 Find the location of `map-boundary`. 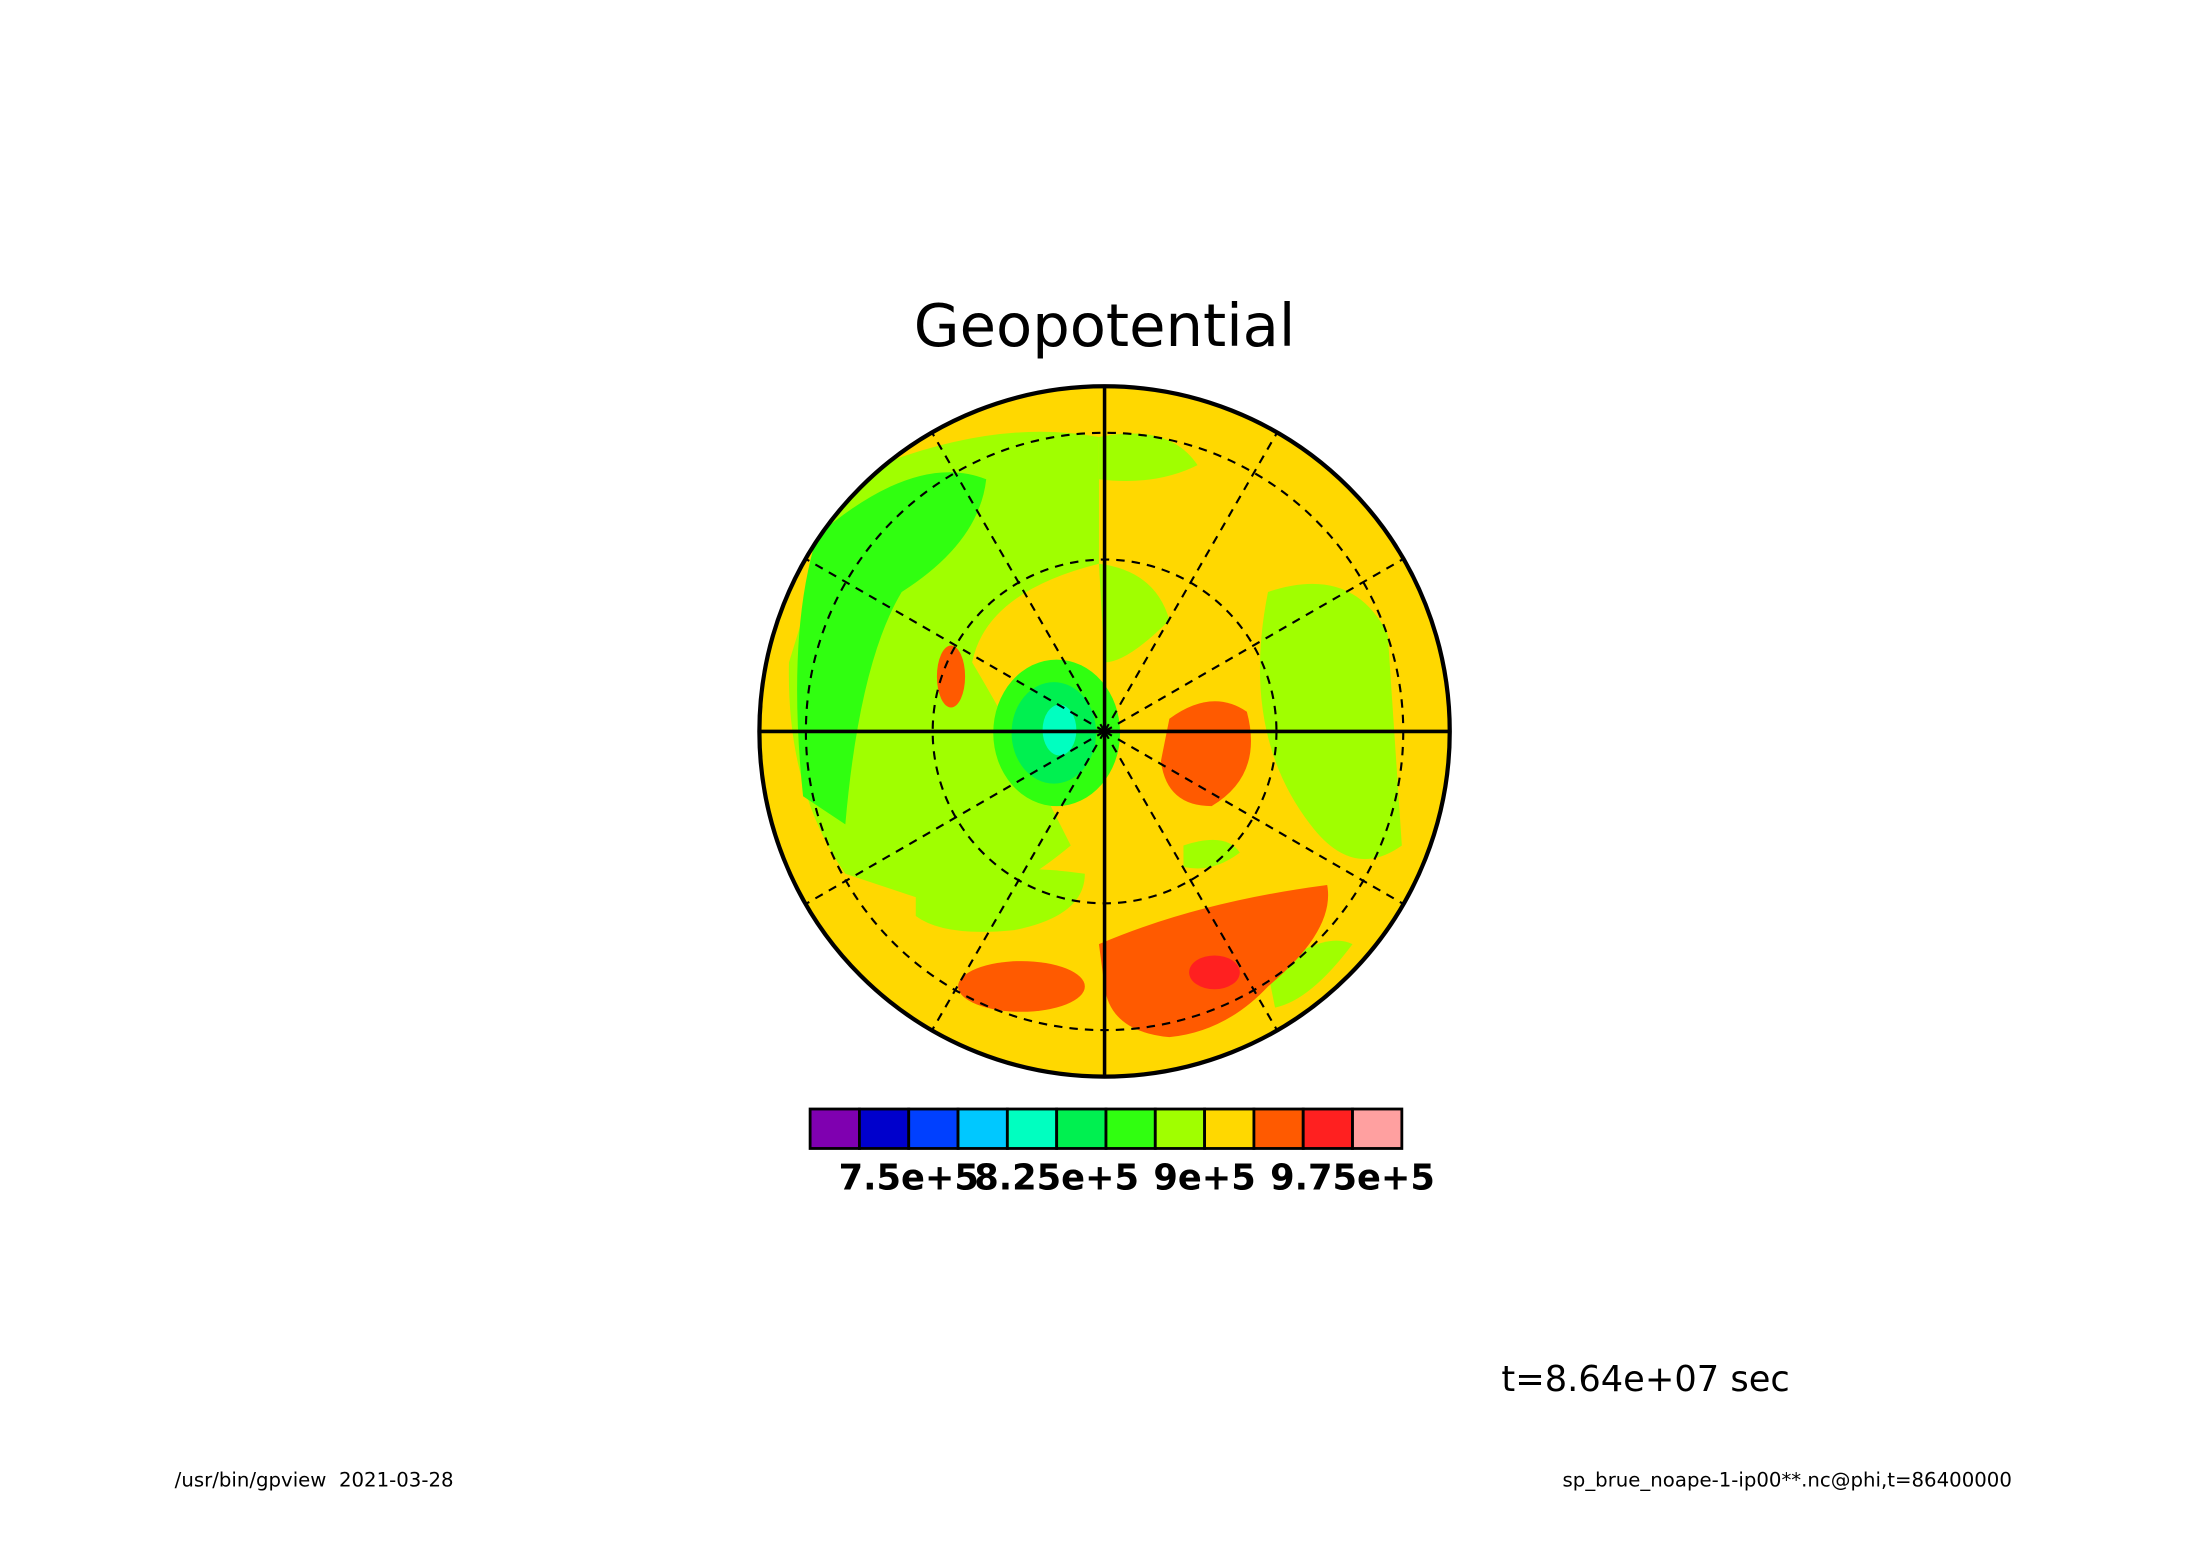

map-boundary is located at coordinates (1104, 731).